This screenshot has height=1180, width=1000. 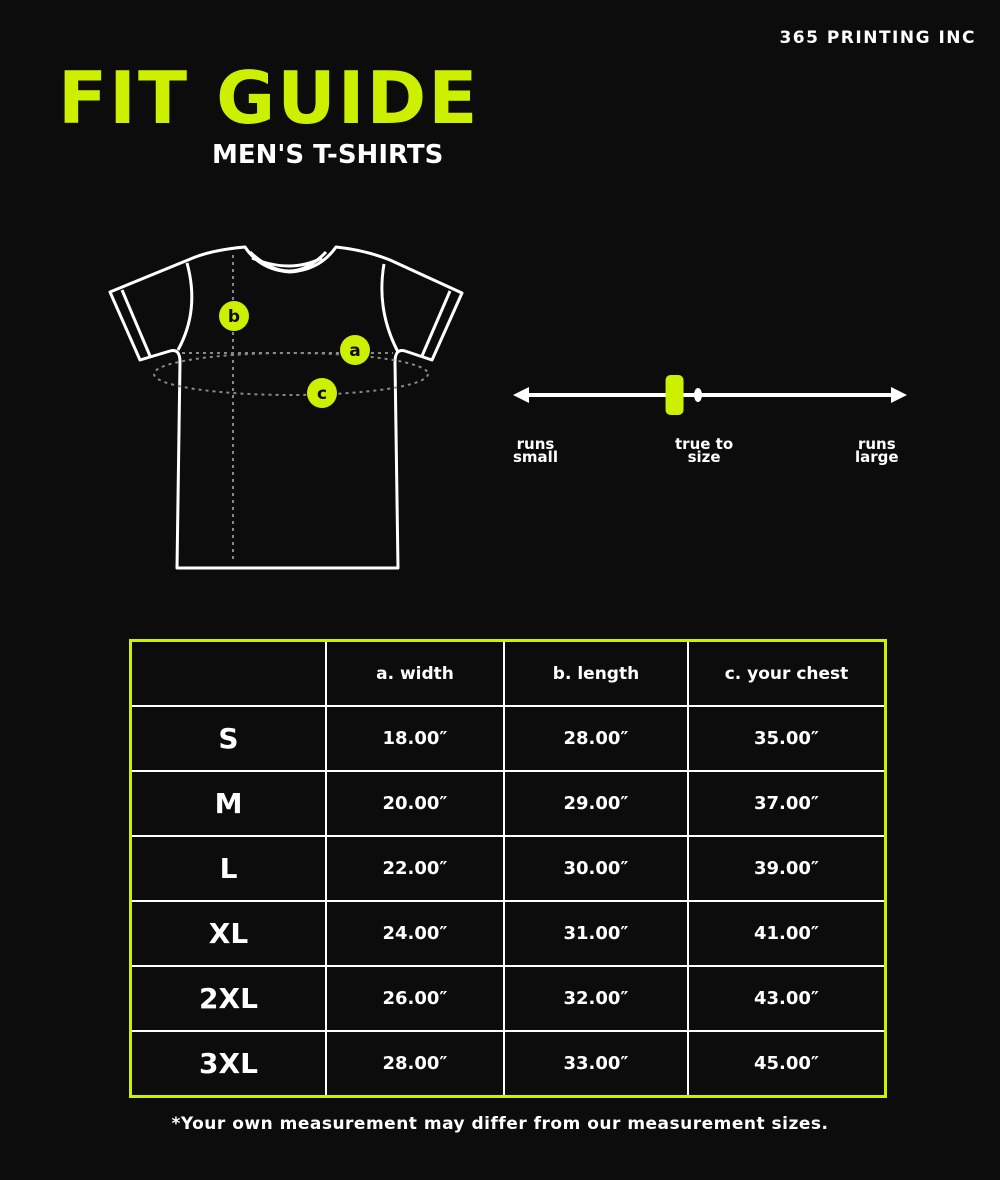 What do you see at coordinates (228, 1064) in the screenshot?
I see `size-cell: 3XL` at bounding box center [228, 1064].